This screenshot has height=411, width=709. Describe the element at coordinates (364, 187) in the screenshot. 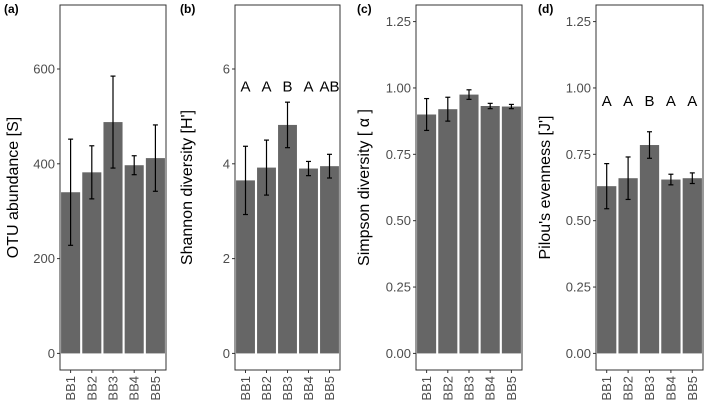

I see `y-axis-label: Simpson diversity [ α ]` at that location.